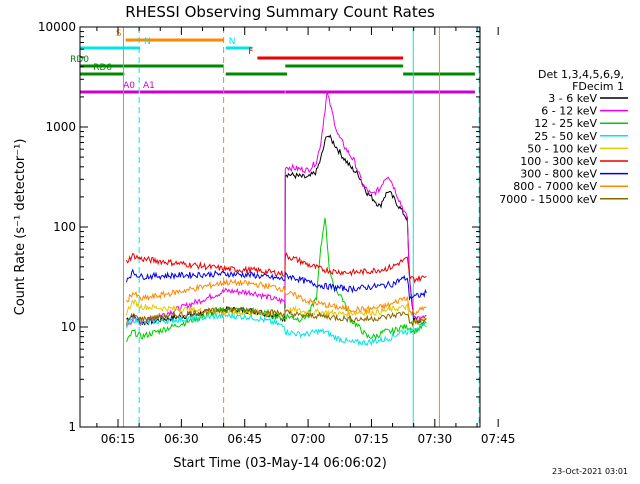 The width and height of the screenshot is (640, 484). What do you see at coordinates (118, 439) in the screenshot?
I see `x-tick-label-0: 06:15` at bounding box center [118, 439].